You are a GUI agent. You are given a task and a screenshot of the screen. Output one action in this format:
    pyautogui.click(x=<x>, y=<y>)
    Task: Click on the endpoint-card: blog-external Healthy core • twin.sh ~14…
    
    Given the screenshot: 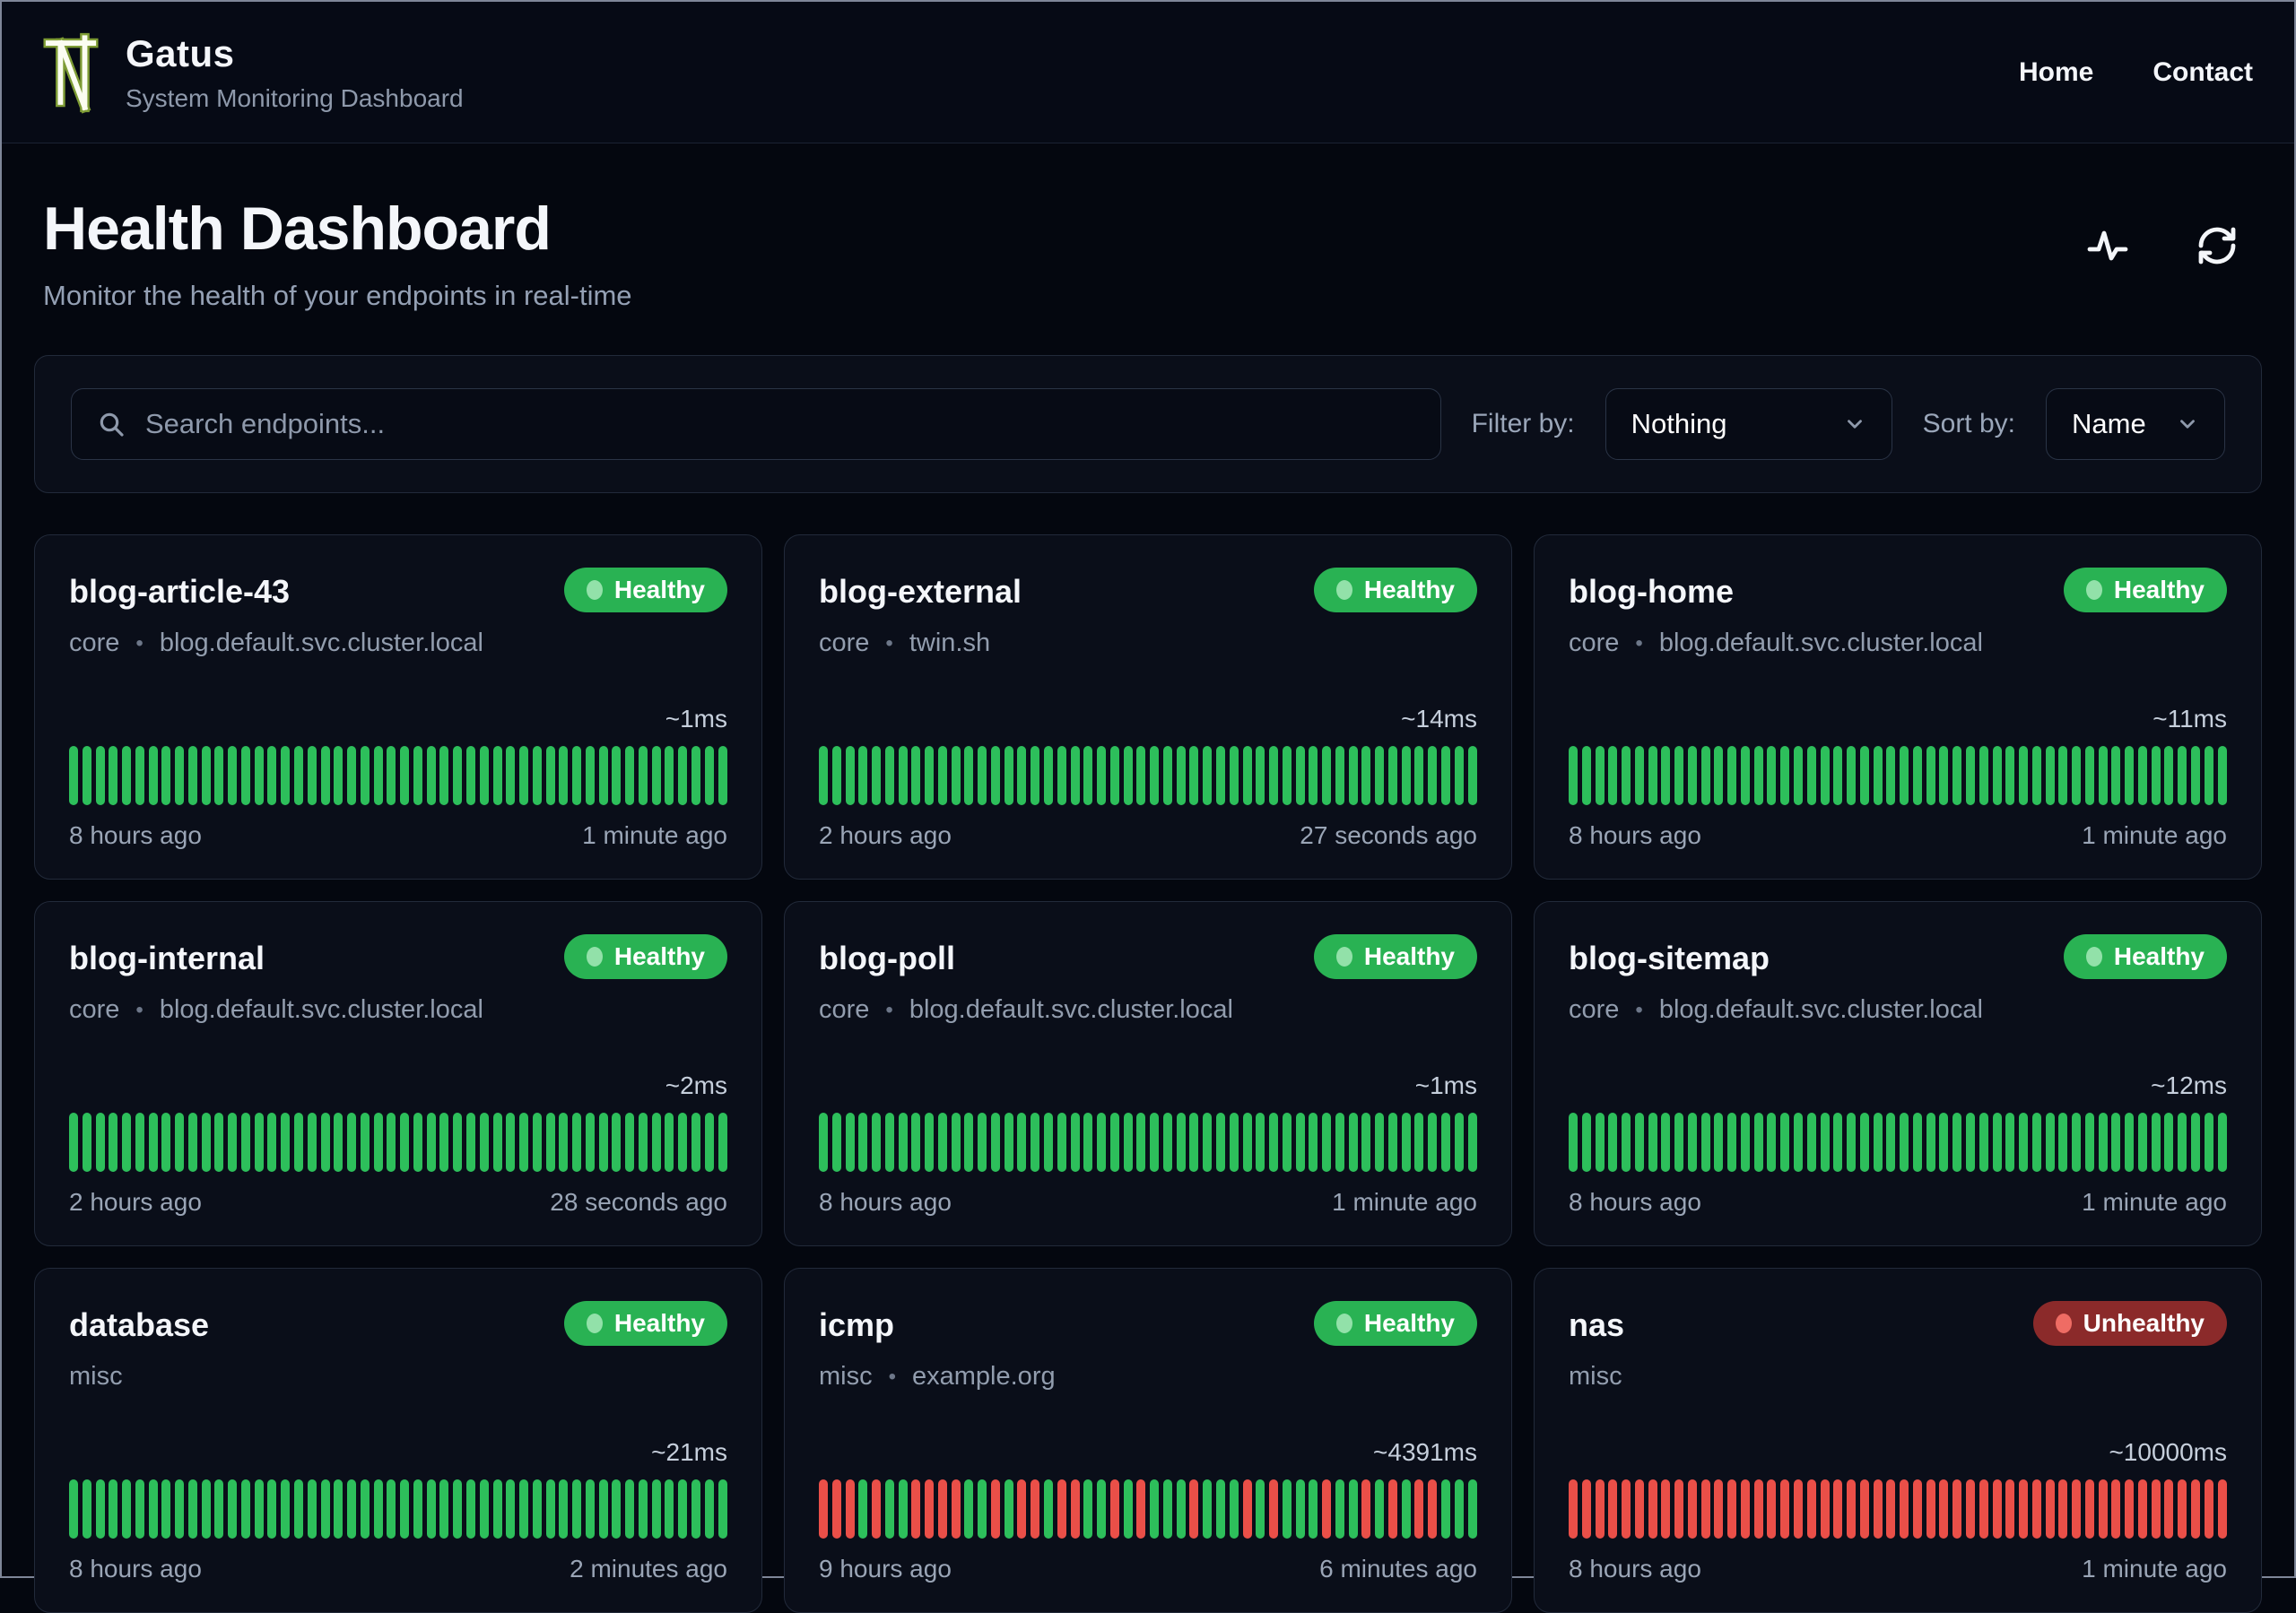 What is the action you would take?
    pyautogui.click(x=1148, y=707)
    